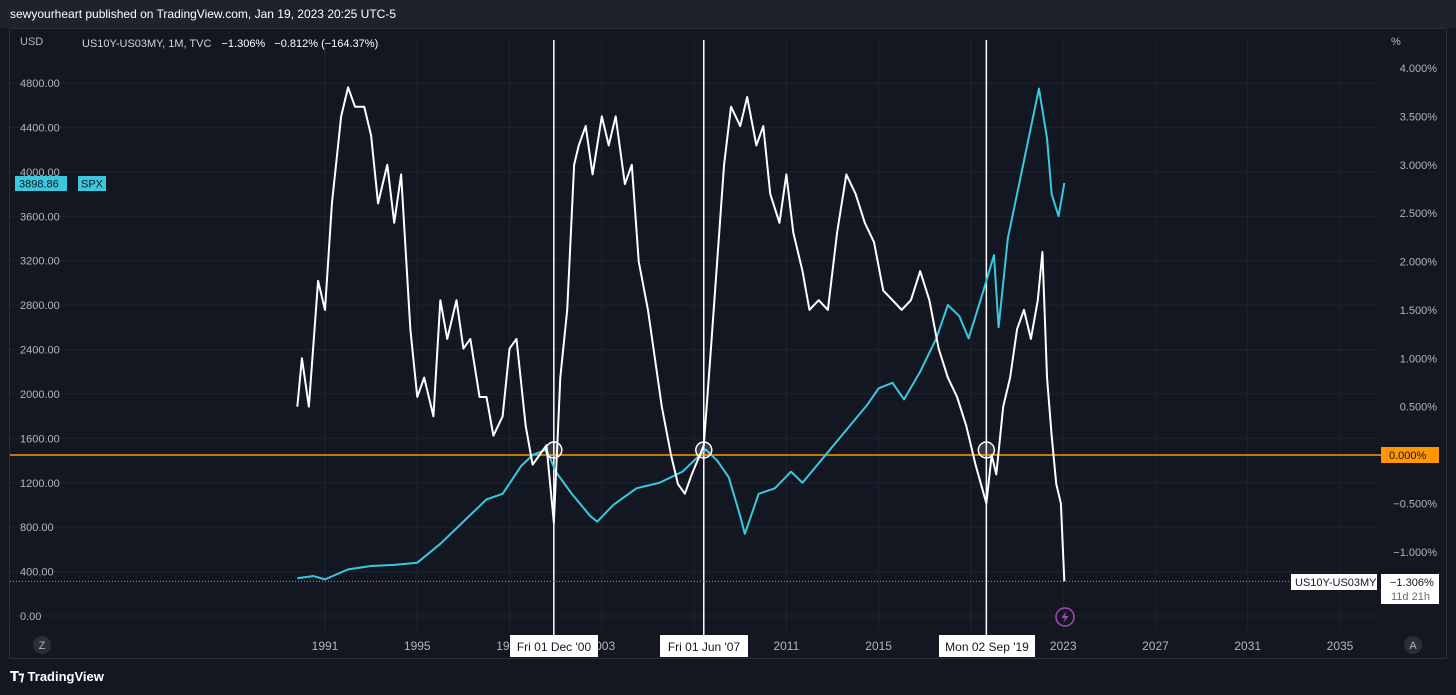  I want to click on left-tick-label: 4400.00, so click(40, 128).